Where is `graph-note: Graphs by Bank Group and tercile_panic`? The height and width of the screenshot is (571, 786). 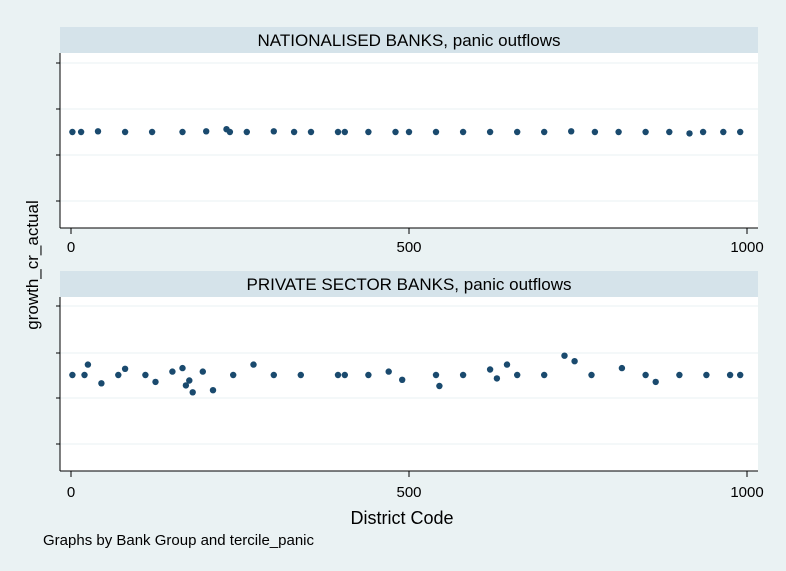
graph-note: Graphs by Bank Group and tercile_panic is located at coordinates (178, 540).